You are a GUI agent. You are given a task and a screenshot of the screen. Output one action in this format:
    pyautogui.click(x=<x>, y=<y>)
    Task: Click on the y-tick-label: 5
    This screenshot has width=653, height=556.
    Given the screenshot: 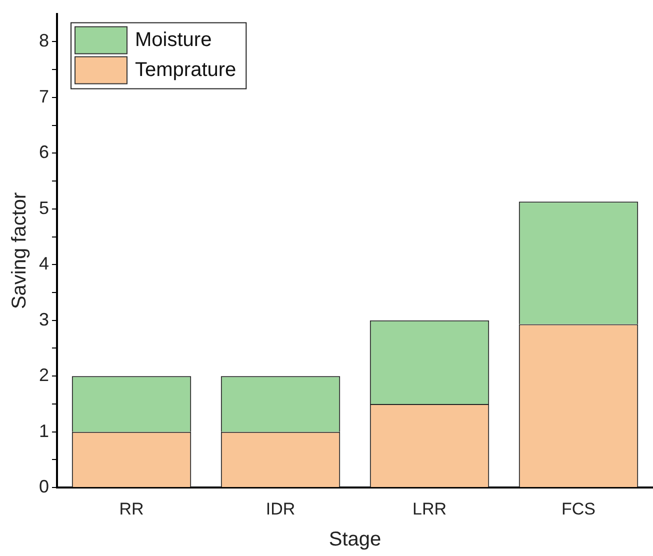 What is the action you would take?
    pyautogui.click(x=44, y=208)
    